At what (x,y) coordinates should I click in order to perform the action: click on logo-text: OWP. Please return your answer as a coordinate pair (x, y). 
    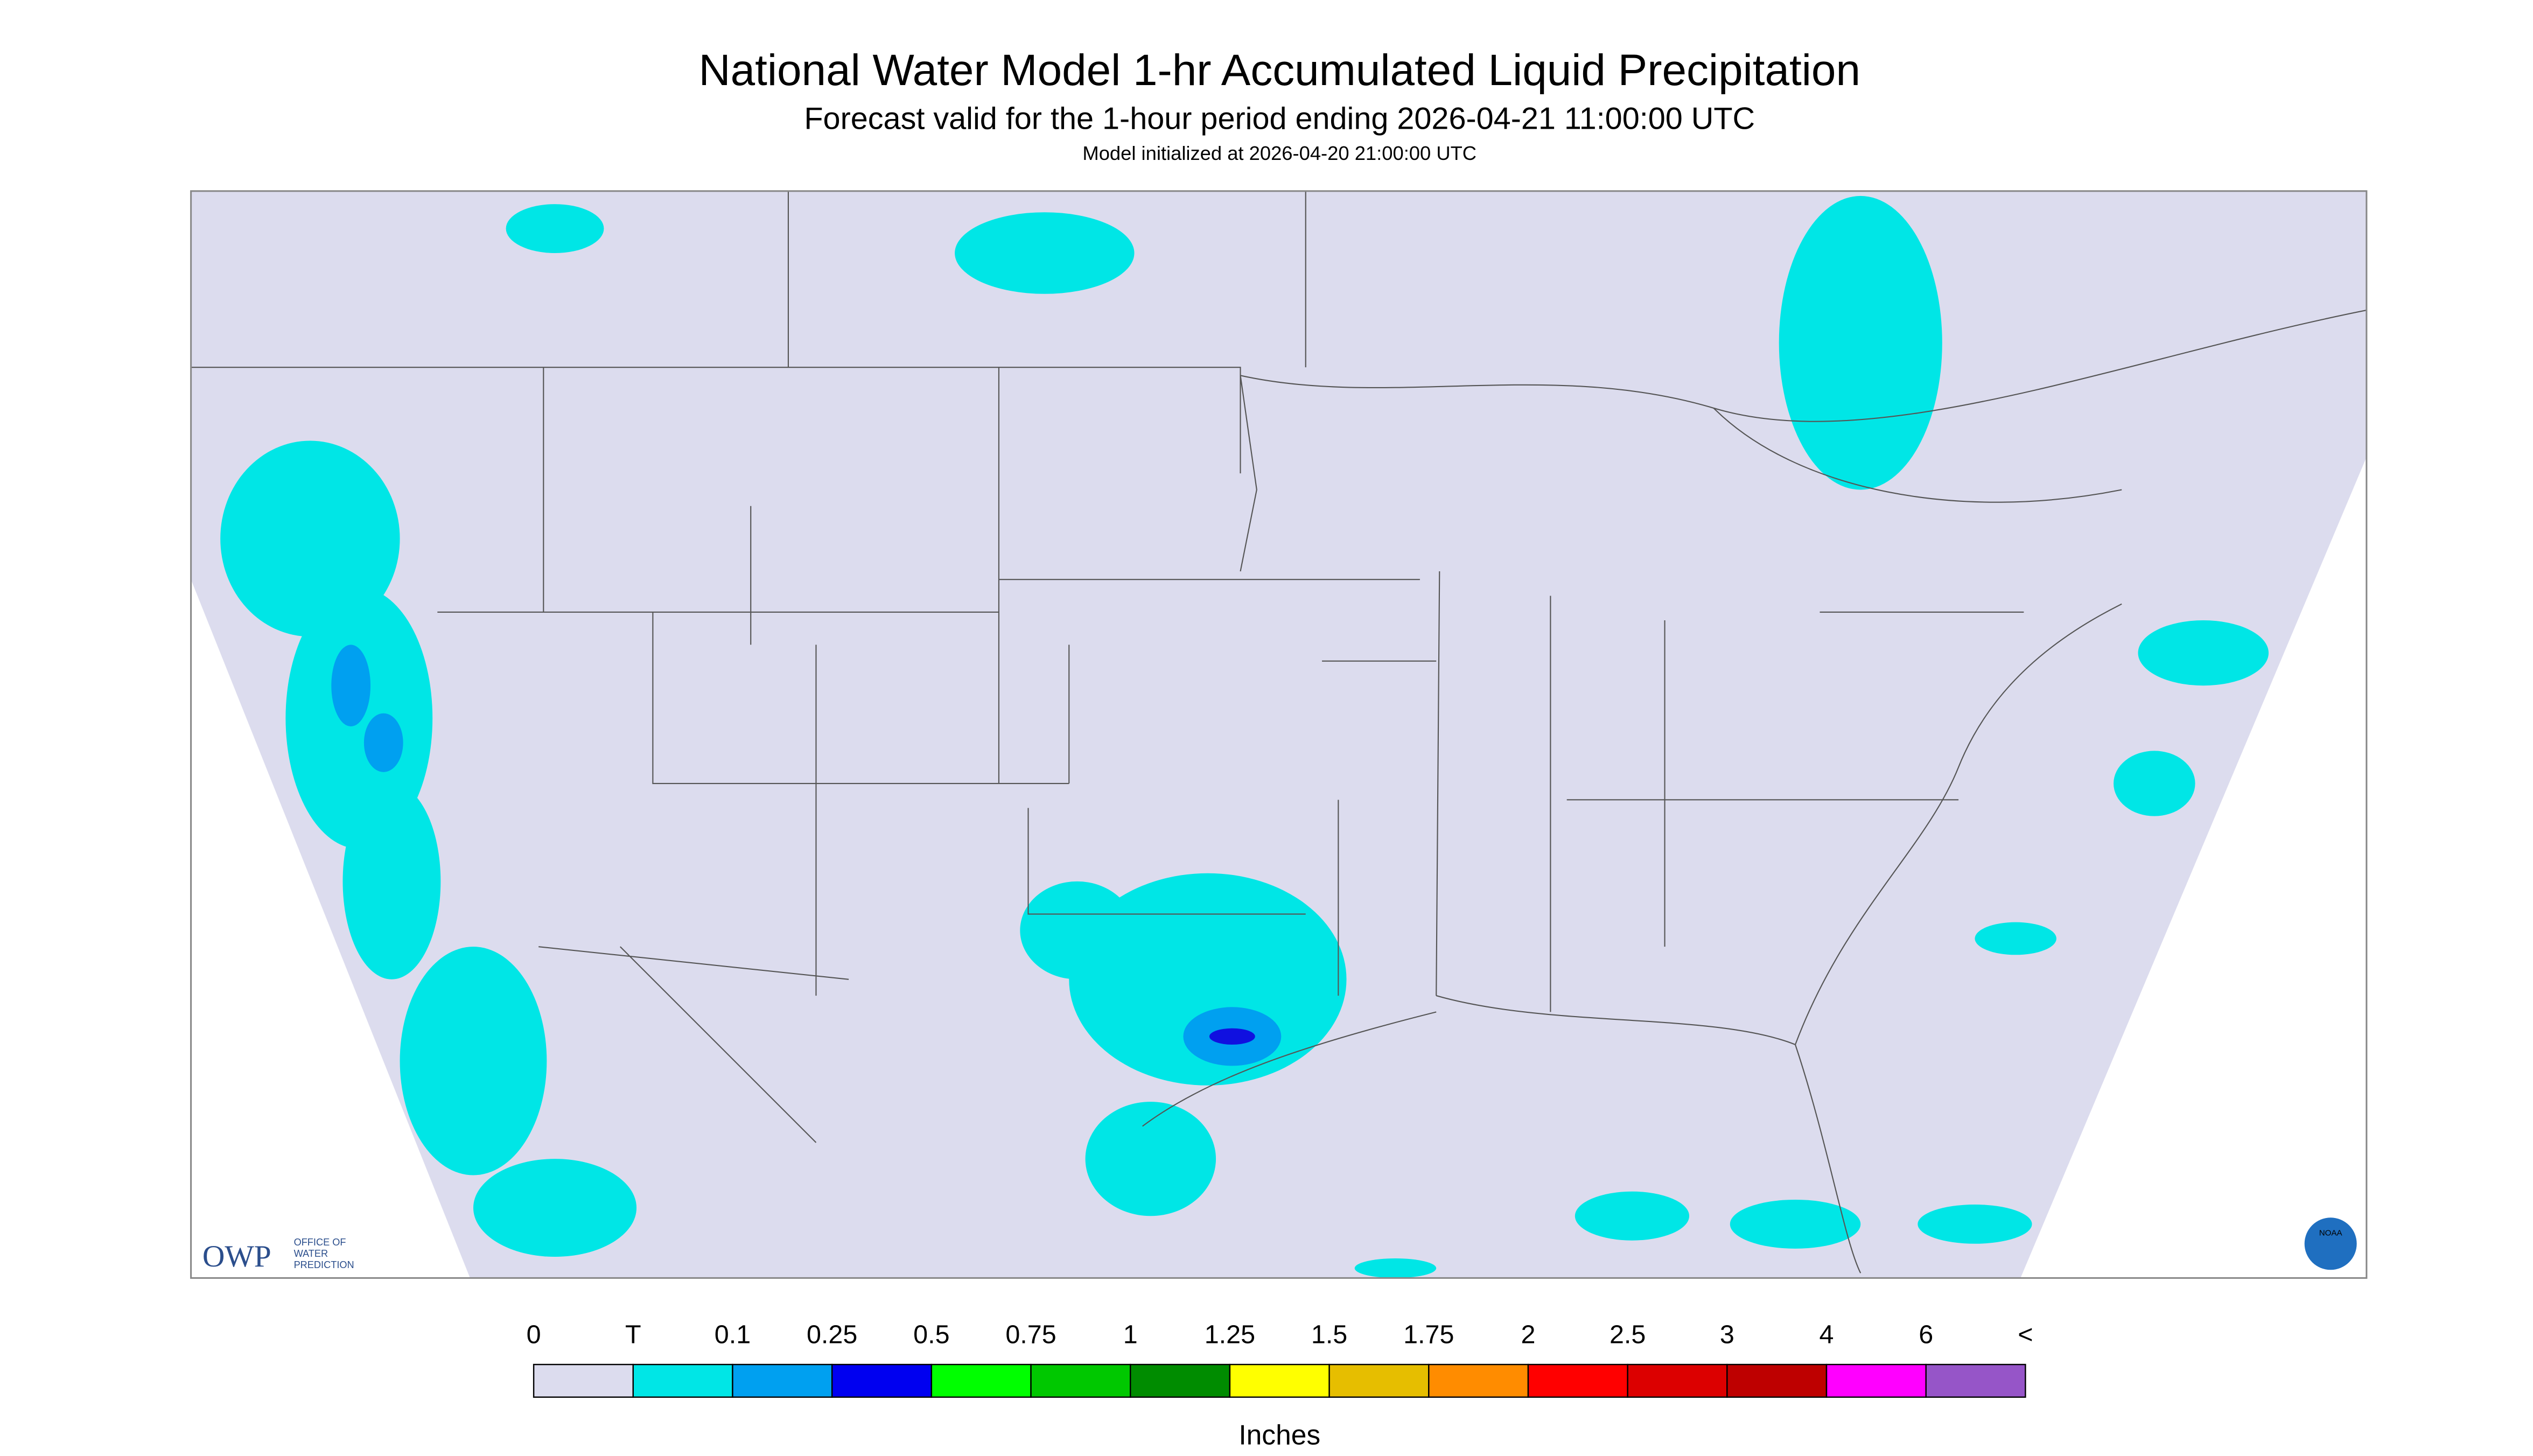
    Looking at the image, I should click on (236, 1256).